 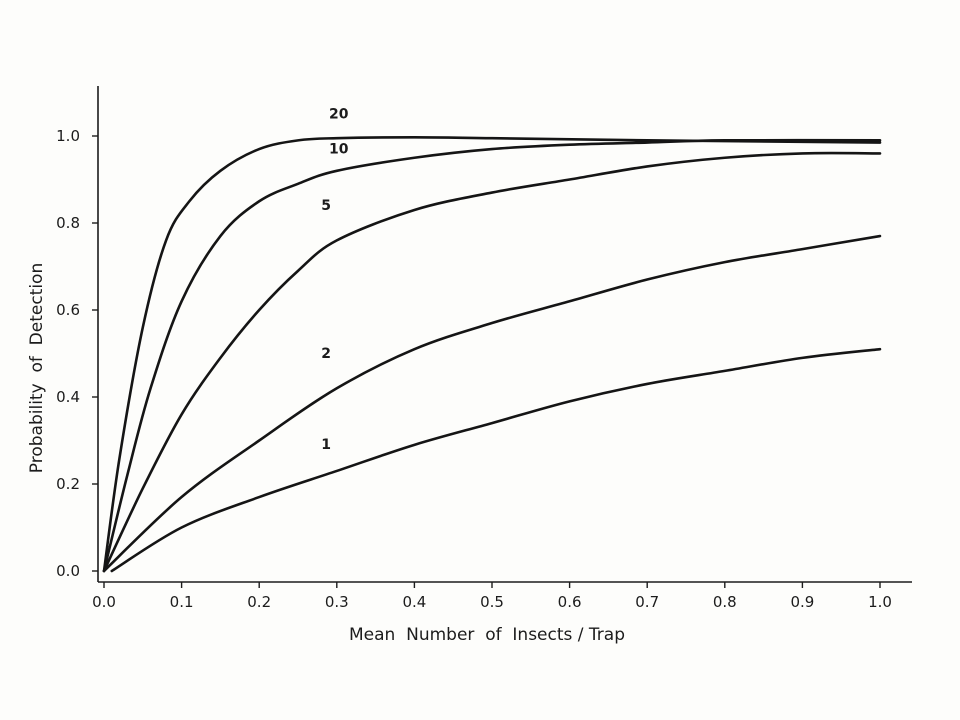 I want to click on x-tick-label: 0.1, so click(x=182, y=602).